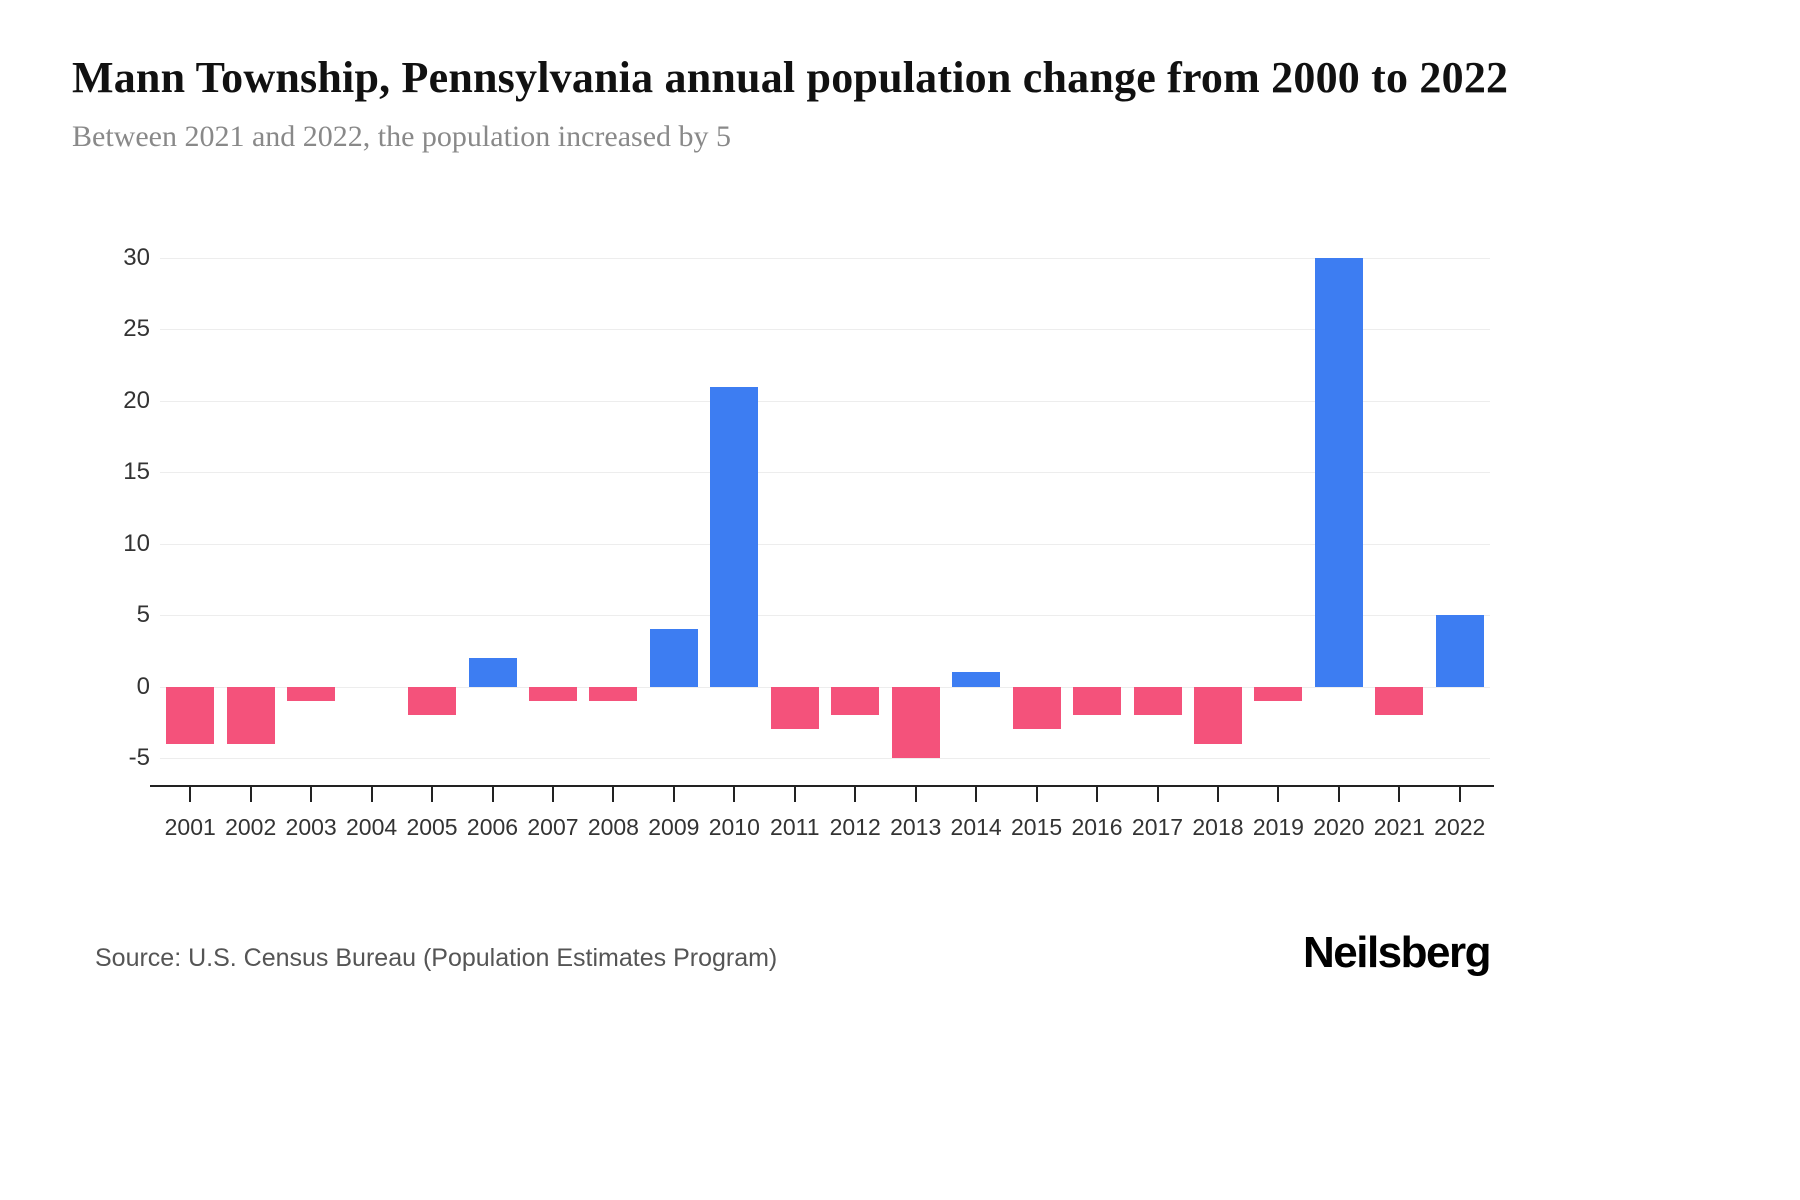 Image resolution: width=1800 pixels, height=1200 pixels. I want to click on x-axis-label-2010: 2010, so click(734, 827).